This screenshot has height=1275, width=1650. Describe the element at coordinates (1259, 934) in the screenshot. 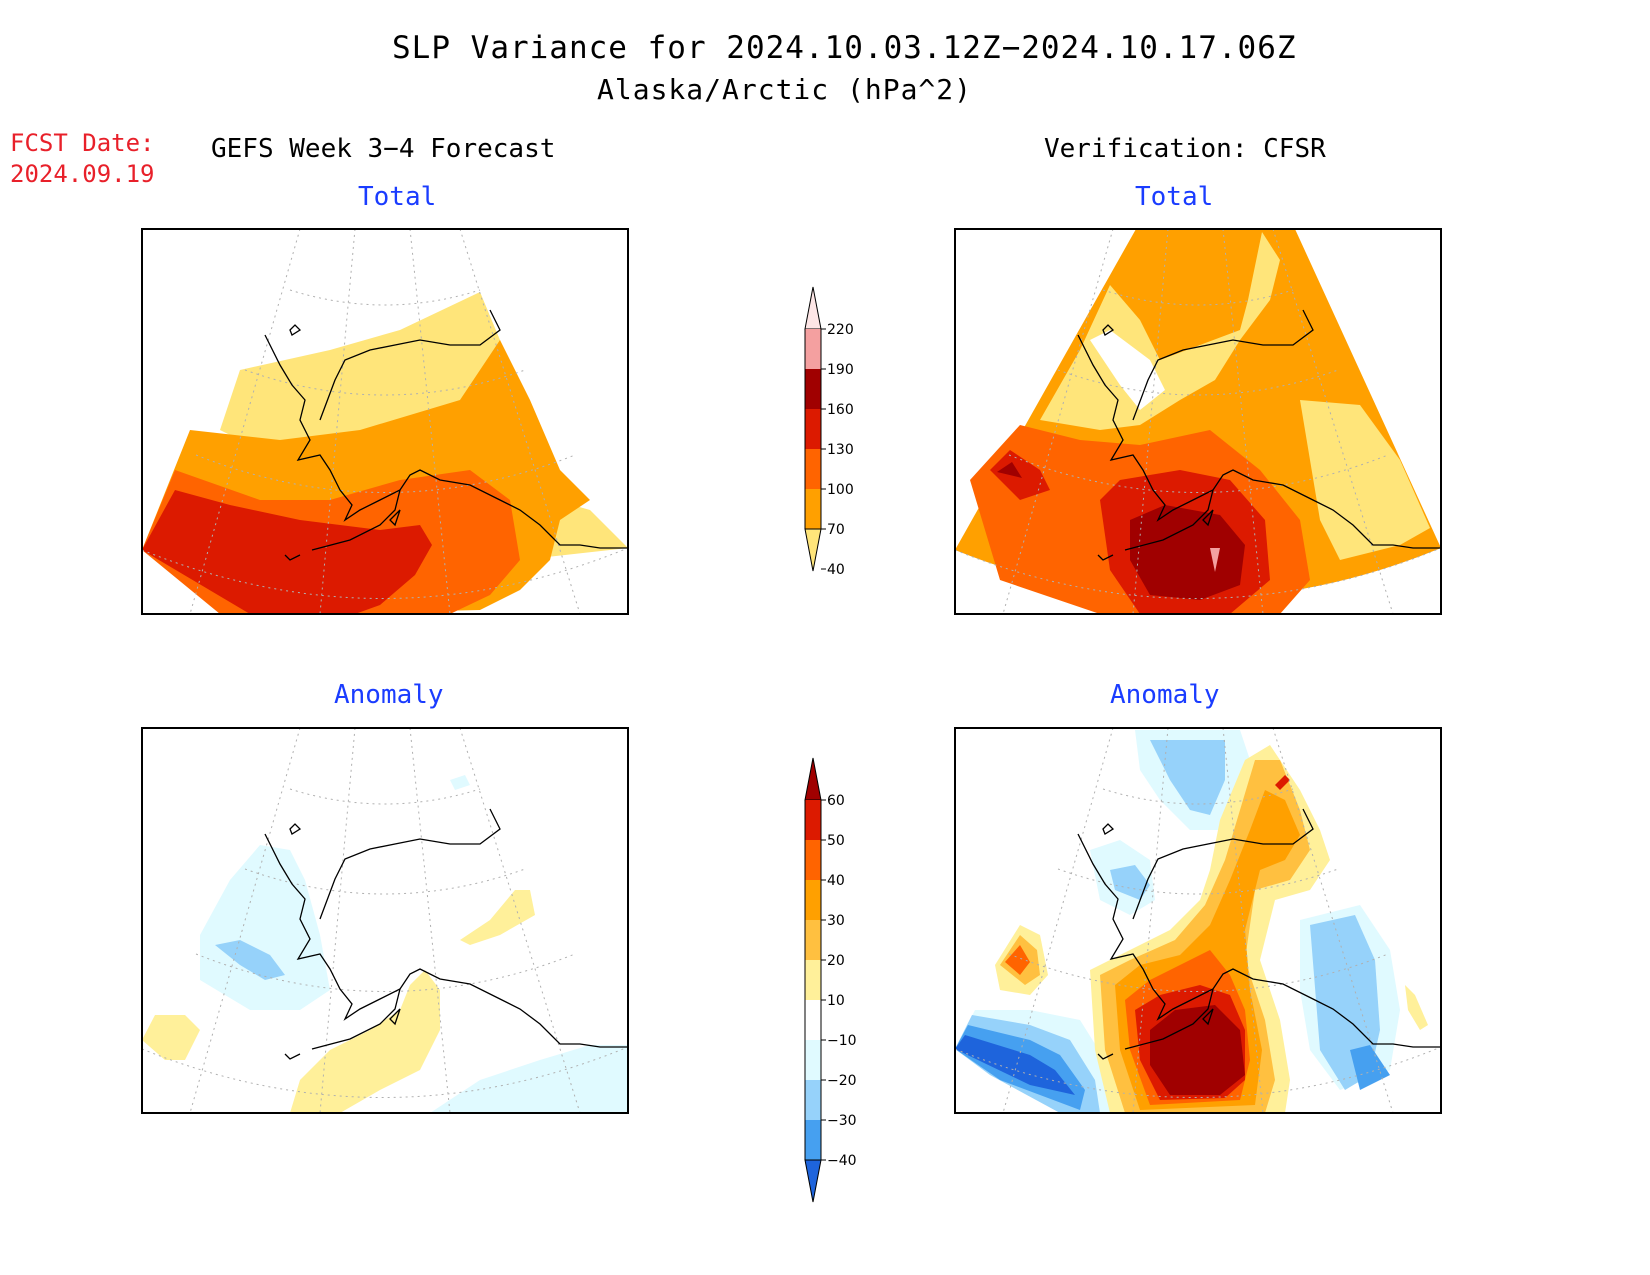

I see `verification-anomaly-coastline` at that location.